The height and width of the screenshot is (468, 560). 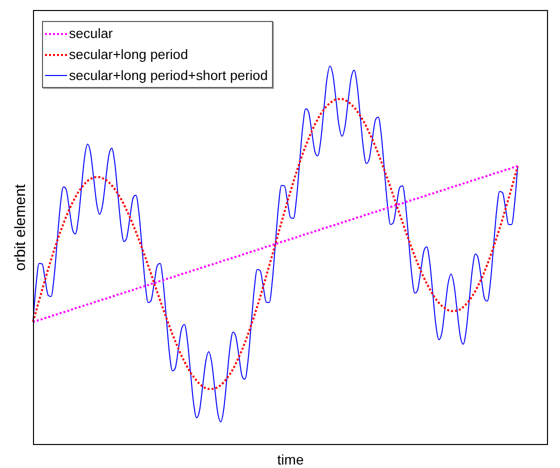 What do you see at coordinates (91, 33) in the screenshot?
I see `legend-label: secular` at bounding box center [91, 33].